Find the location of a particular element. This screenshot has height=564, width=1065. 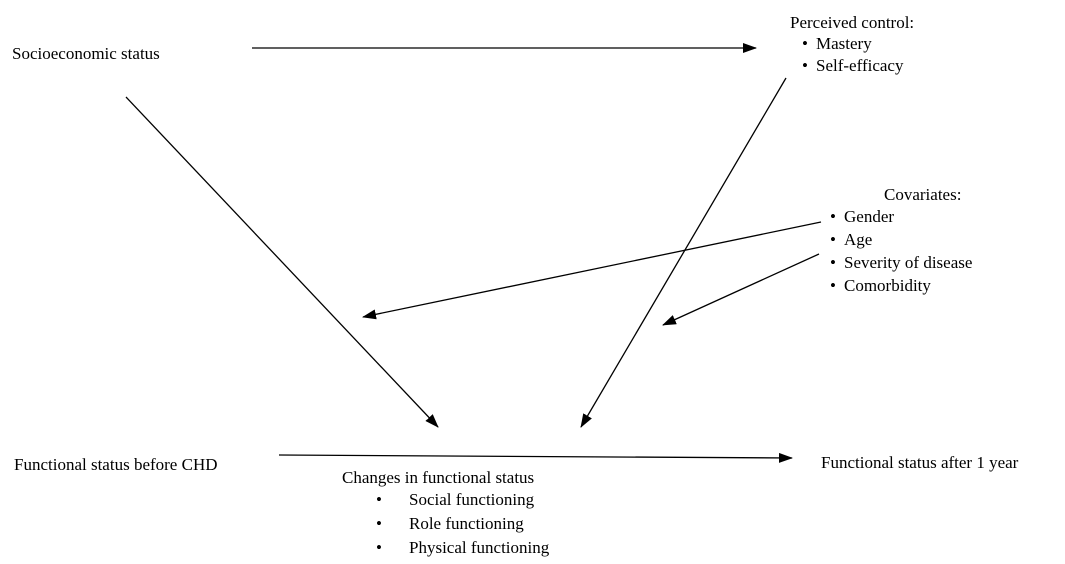

covariate-item-label: Age is located at coordinates (858, 239).